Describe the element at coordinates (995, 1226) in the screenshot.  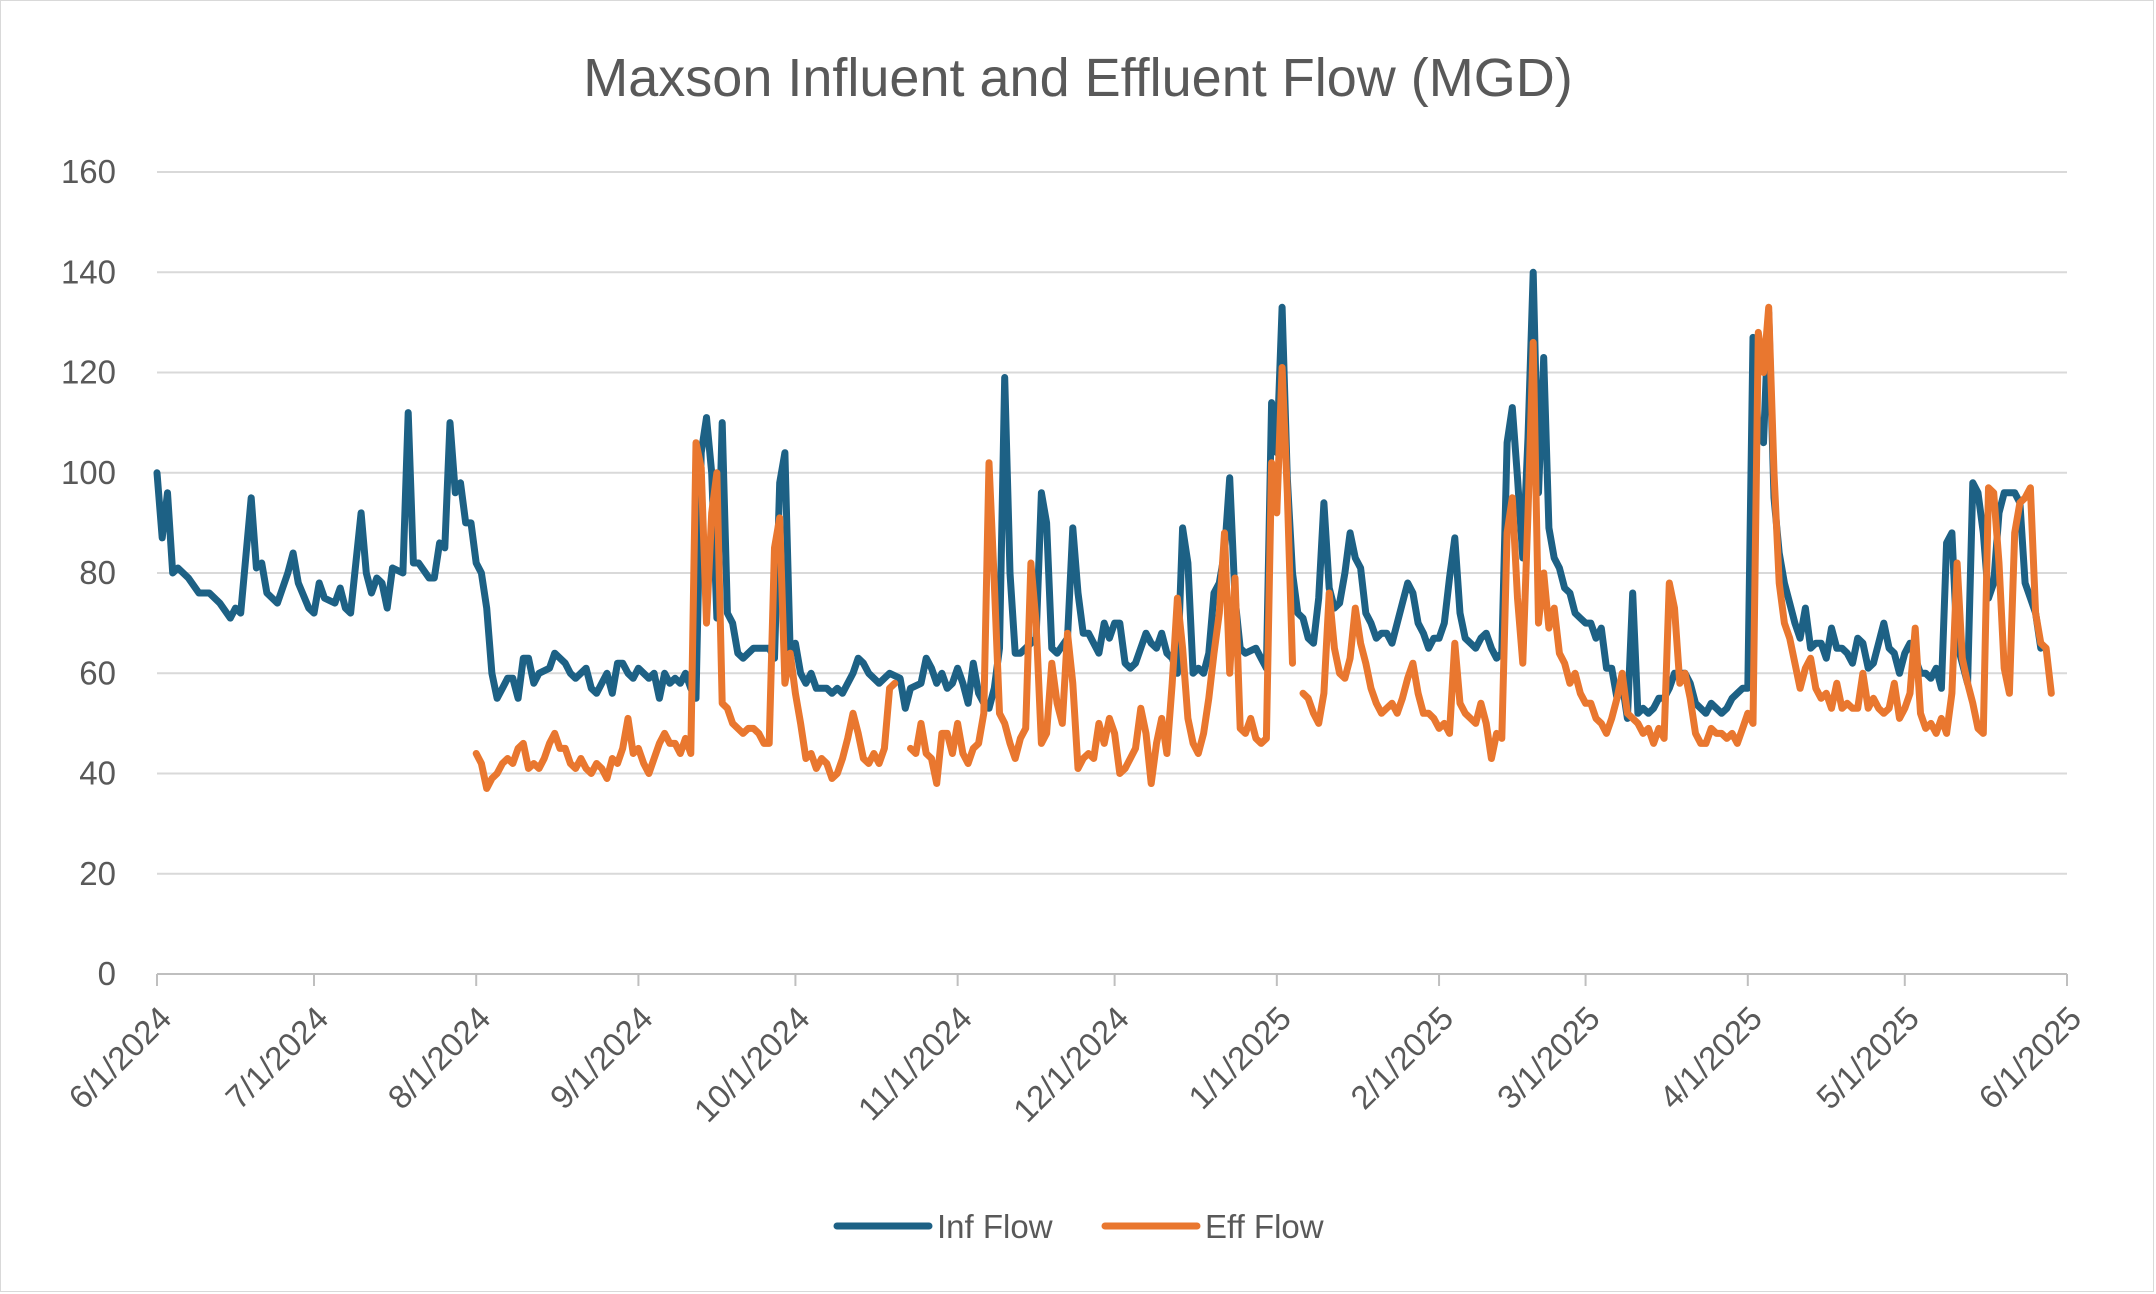
I see `legend-label: Inf Flow` at that location.